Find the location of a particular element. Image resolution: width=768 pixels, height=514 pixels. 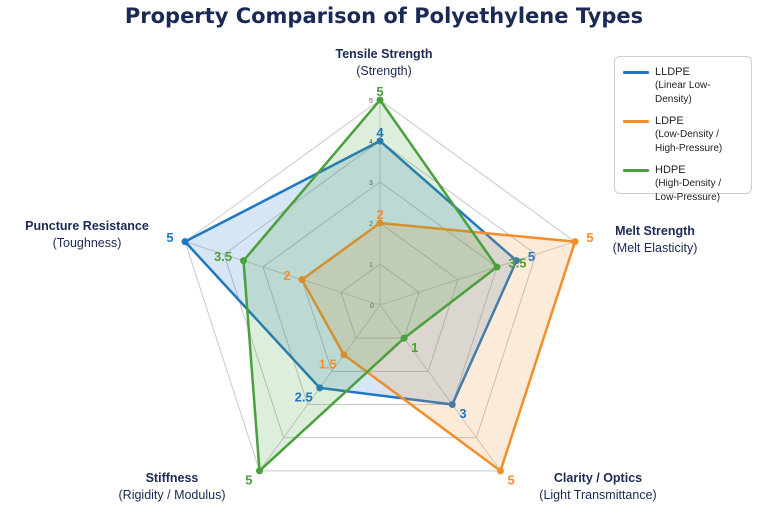

value-label: 3 is located at coordinates (462, 413).